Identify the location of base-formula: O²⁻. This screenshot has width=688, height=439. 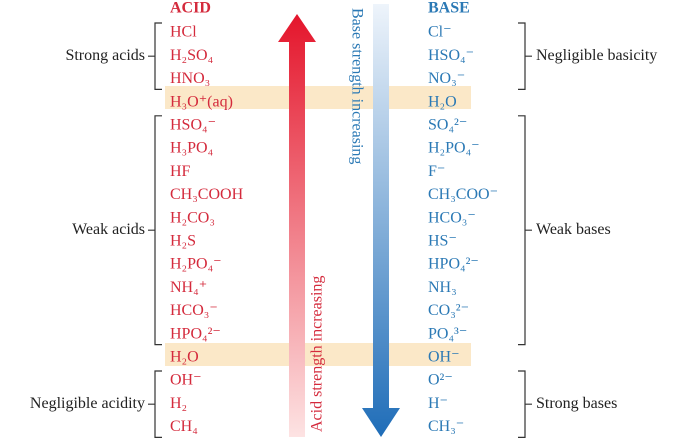
(440, 380).